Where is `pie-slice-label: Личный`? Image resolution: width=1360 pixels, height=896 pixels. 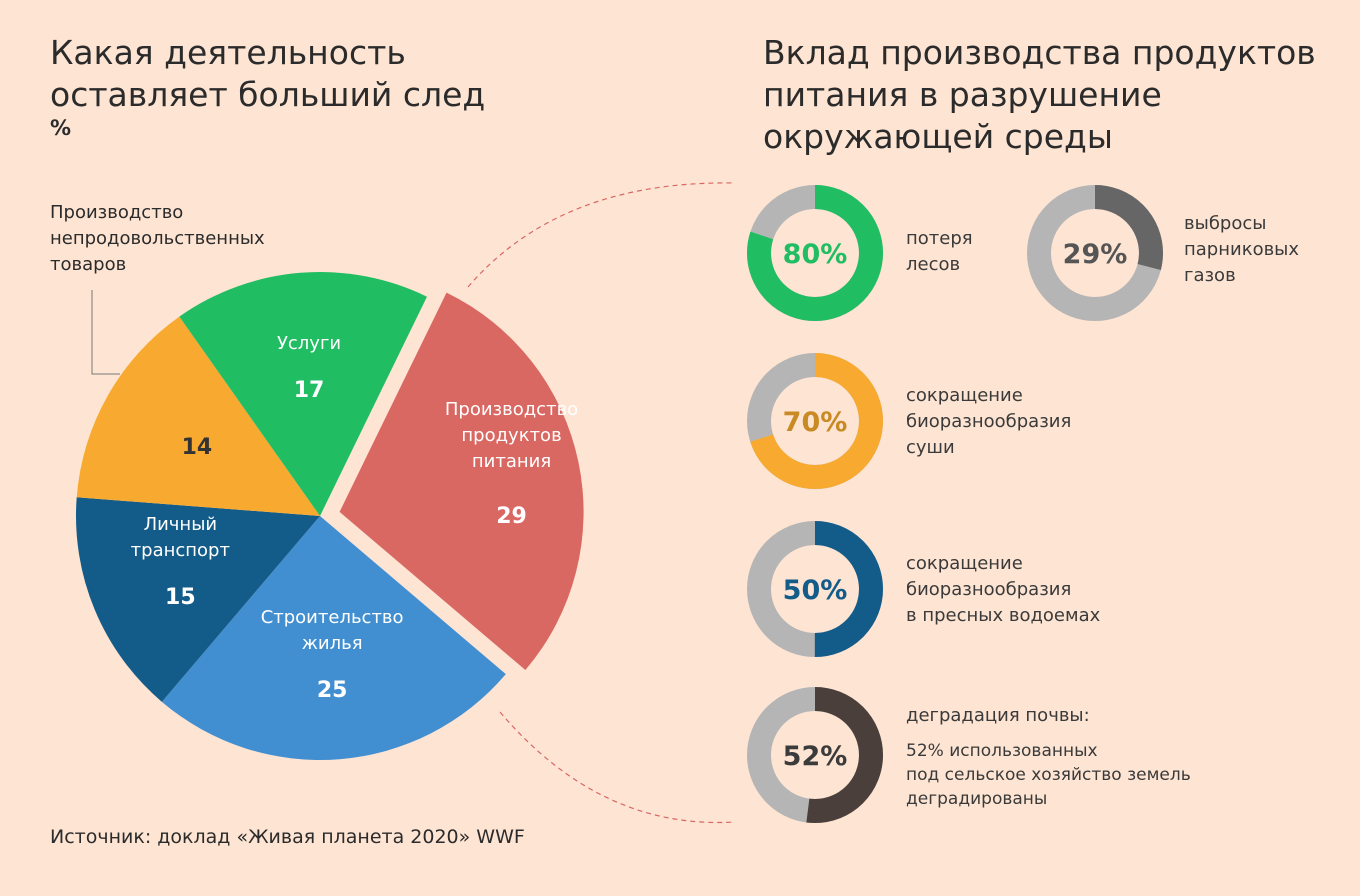 pie-slice-label: Личный is located at coordinates (181, 524).